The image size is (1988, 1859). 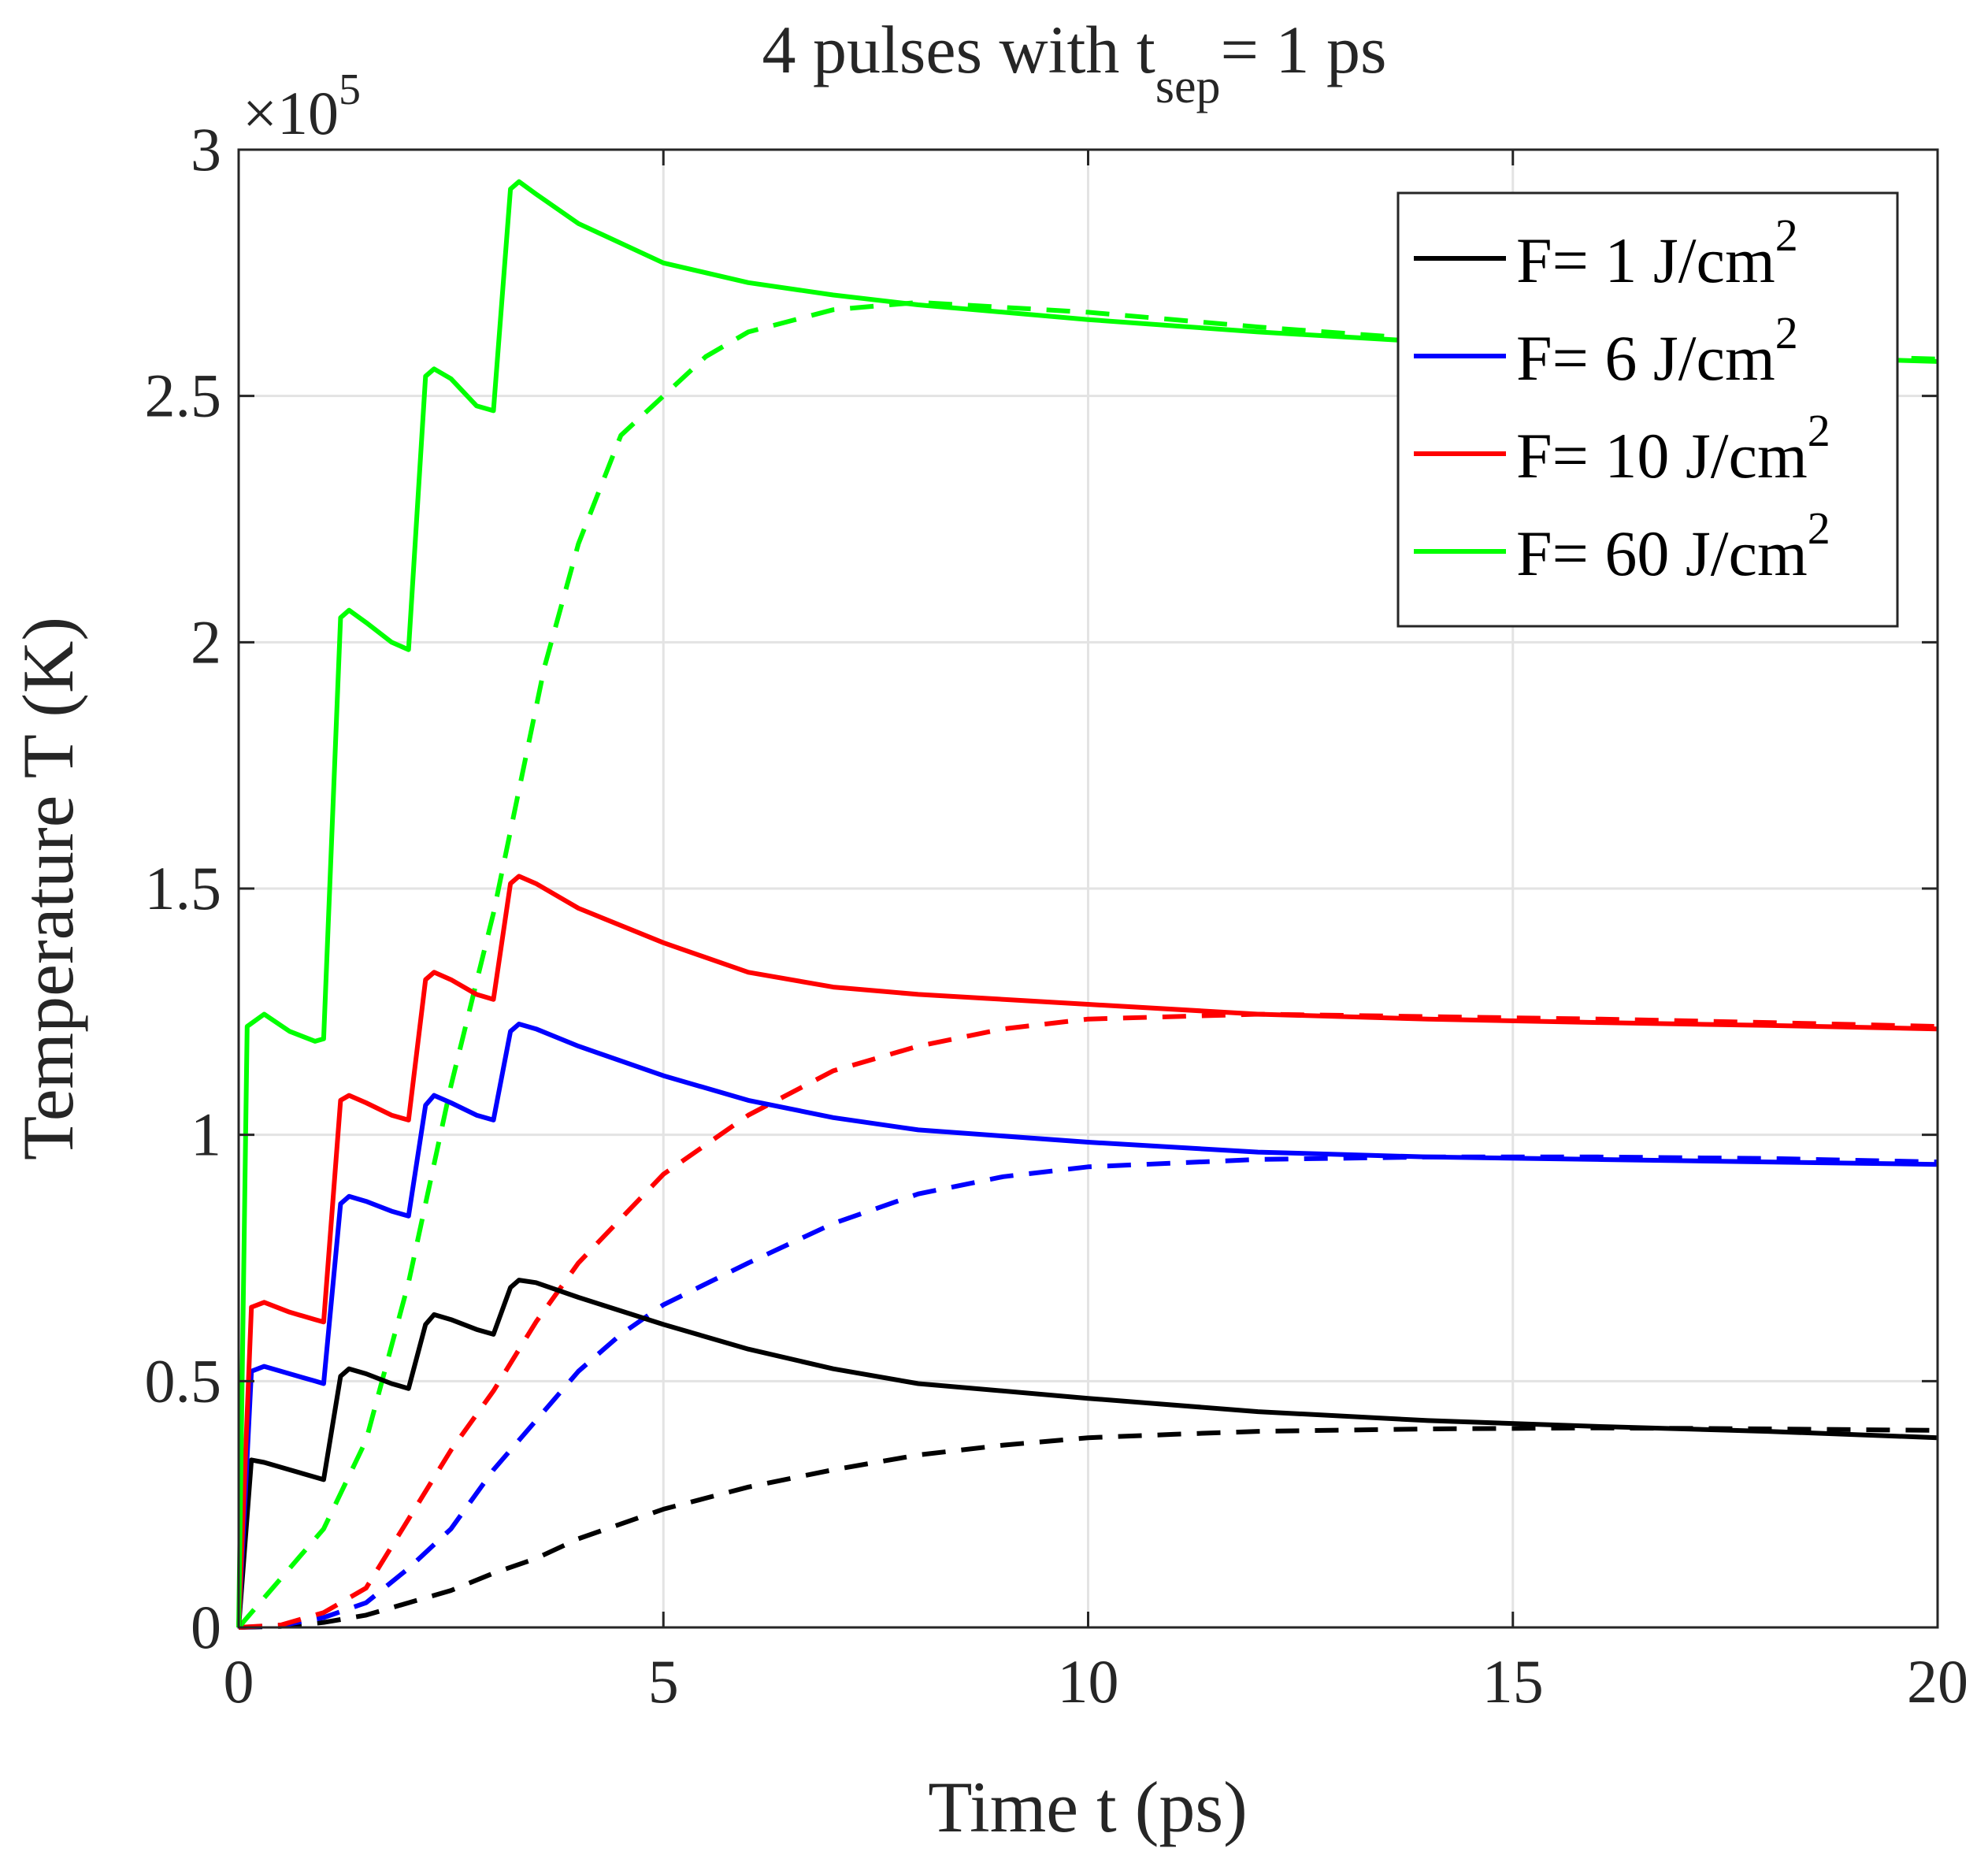 I want to click on y-axis-multiplier-base: ×10, so click(x=291, y=113).